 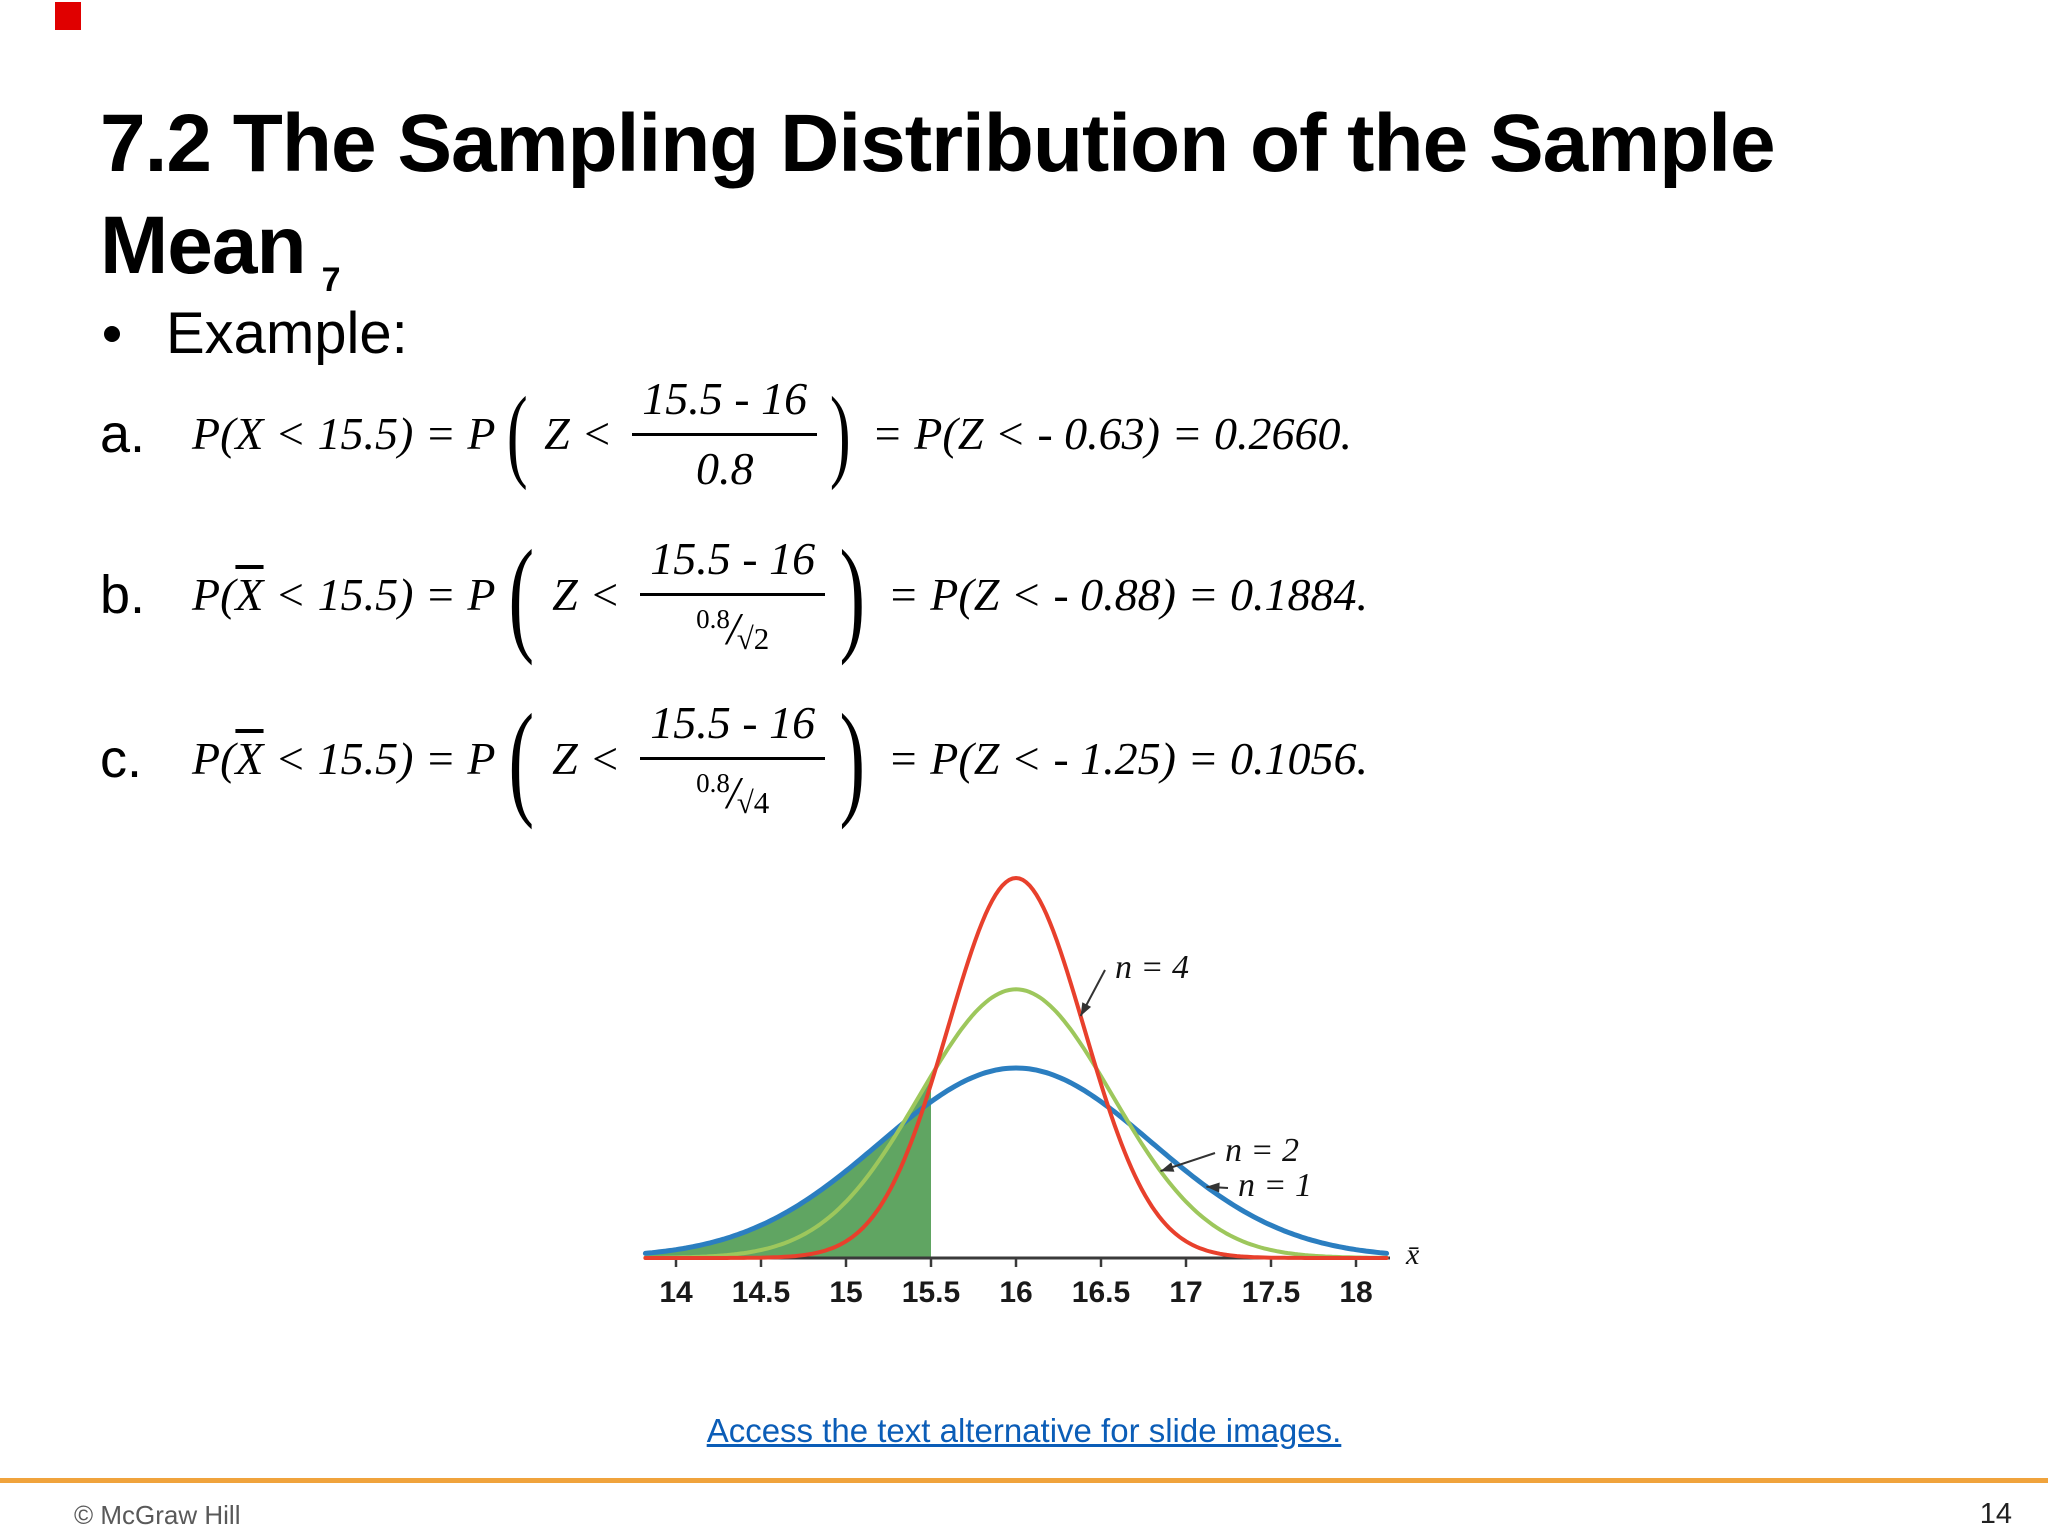 I want to click on denominator: 0.8, so click(x=724, y=468).